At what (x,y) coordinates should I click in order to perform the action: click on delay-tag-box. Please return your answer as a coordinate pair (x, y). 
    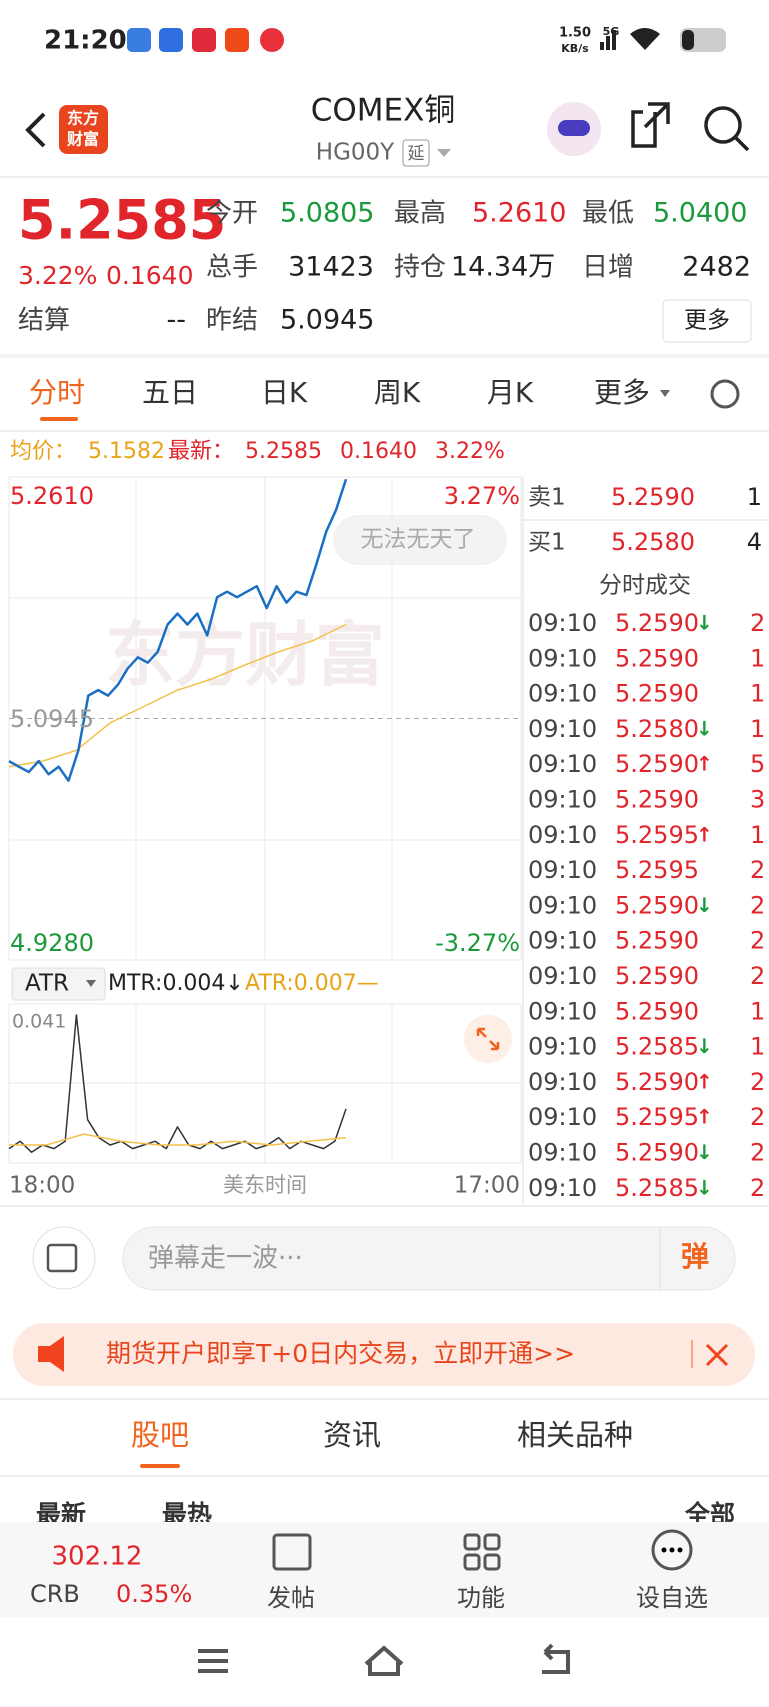
    Looking at the image, I should click on (416, 153).